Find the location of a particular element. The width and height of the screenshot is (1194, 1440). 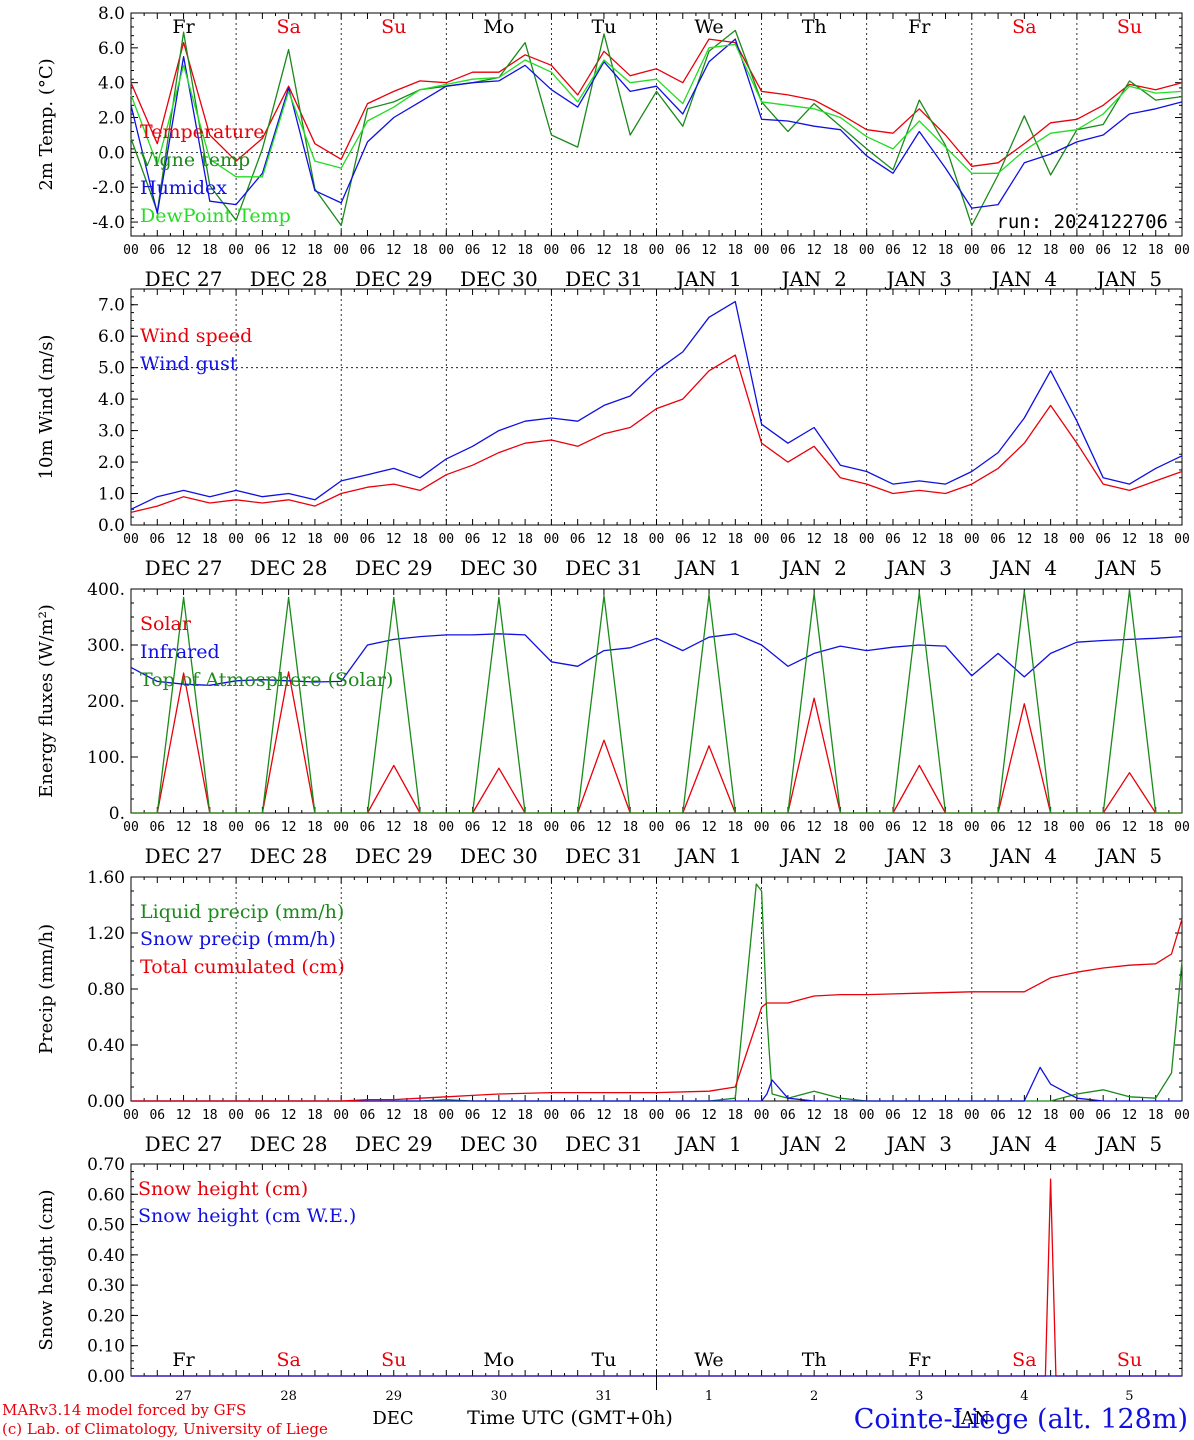

y-tick-label: 0.0 is located at coordinates (111, 526).